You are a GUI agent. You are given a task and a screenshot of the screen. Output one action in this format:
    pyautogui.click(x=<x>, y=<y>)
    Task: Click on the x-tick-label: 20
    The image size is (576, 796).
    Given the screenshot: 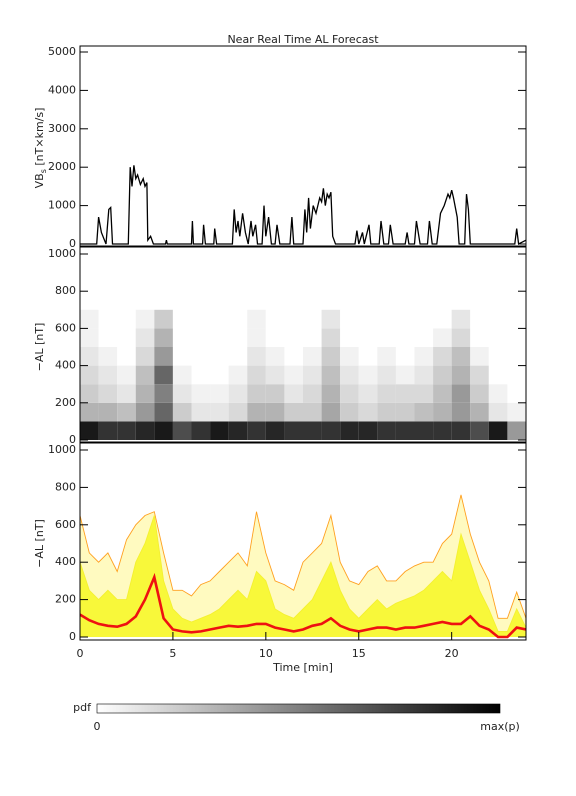 What is the action you would take?
    pyautogui.click(x=452, y=653)
    